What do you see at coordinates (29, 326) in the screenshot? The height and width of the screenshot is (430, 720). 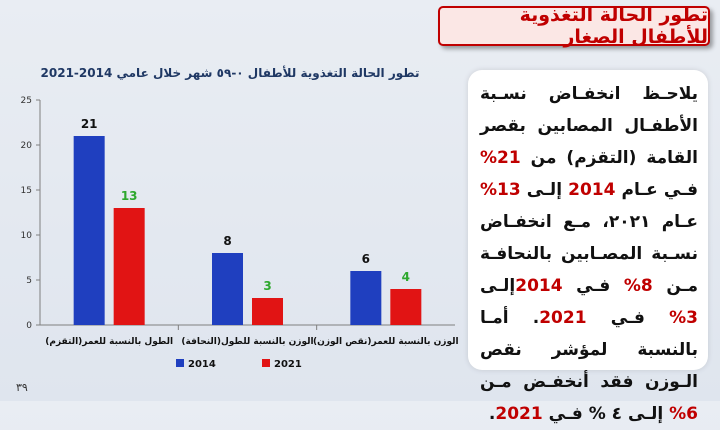 I see `y-tick-label: 0` at bounding box center [29, 326].